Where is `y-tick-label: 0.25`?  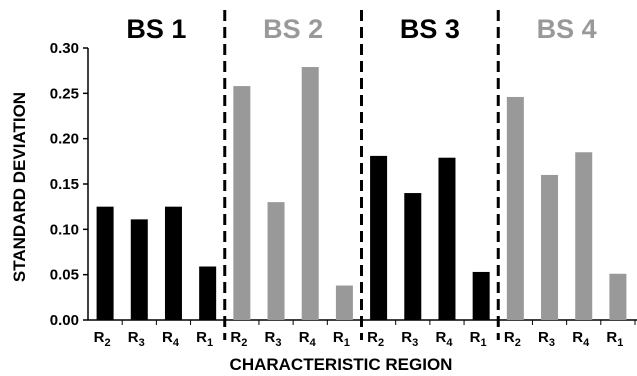
y-tick-label: 0.25 is located at coordinates (64, 93).